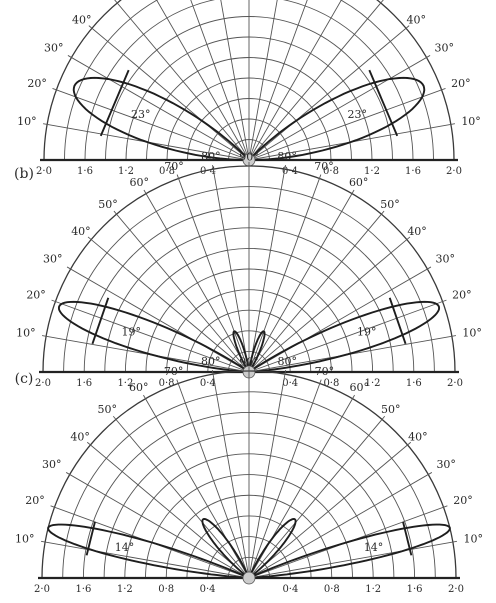  I want to click on angle-label: 90°, so click(249, 362).